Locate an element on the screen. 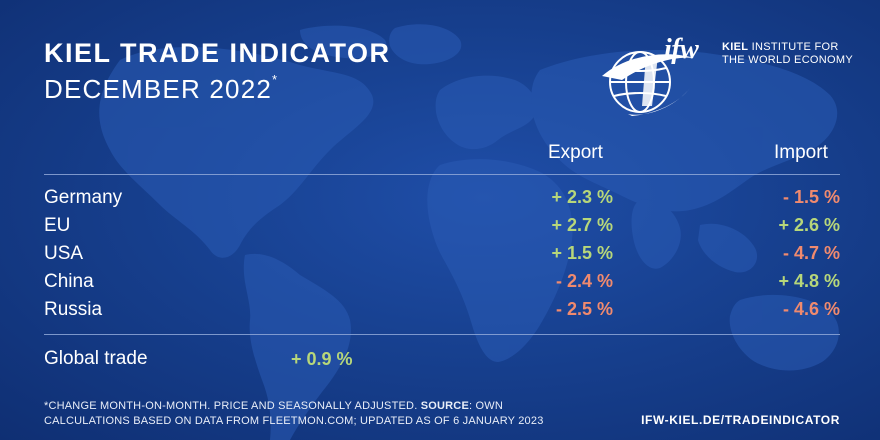  subtitle-footnote-mark: * is located at coordinates (275, 79).